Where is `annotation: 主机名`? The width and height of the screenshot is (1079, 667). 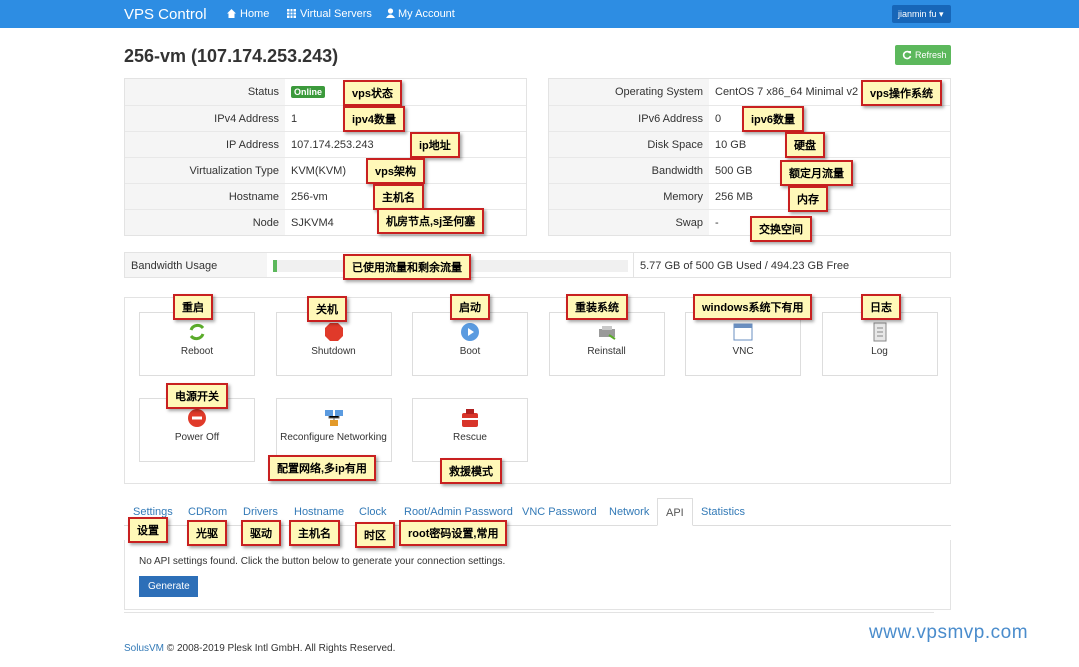 annotation: 主机名 is located at coordinates (314, 533).